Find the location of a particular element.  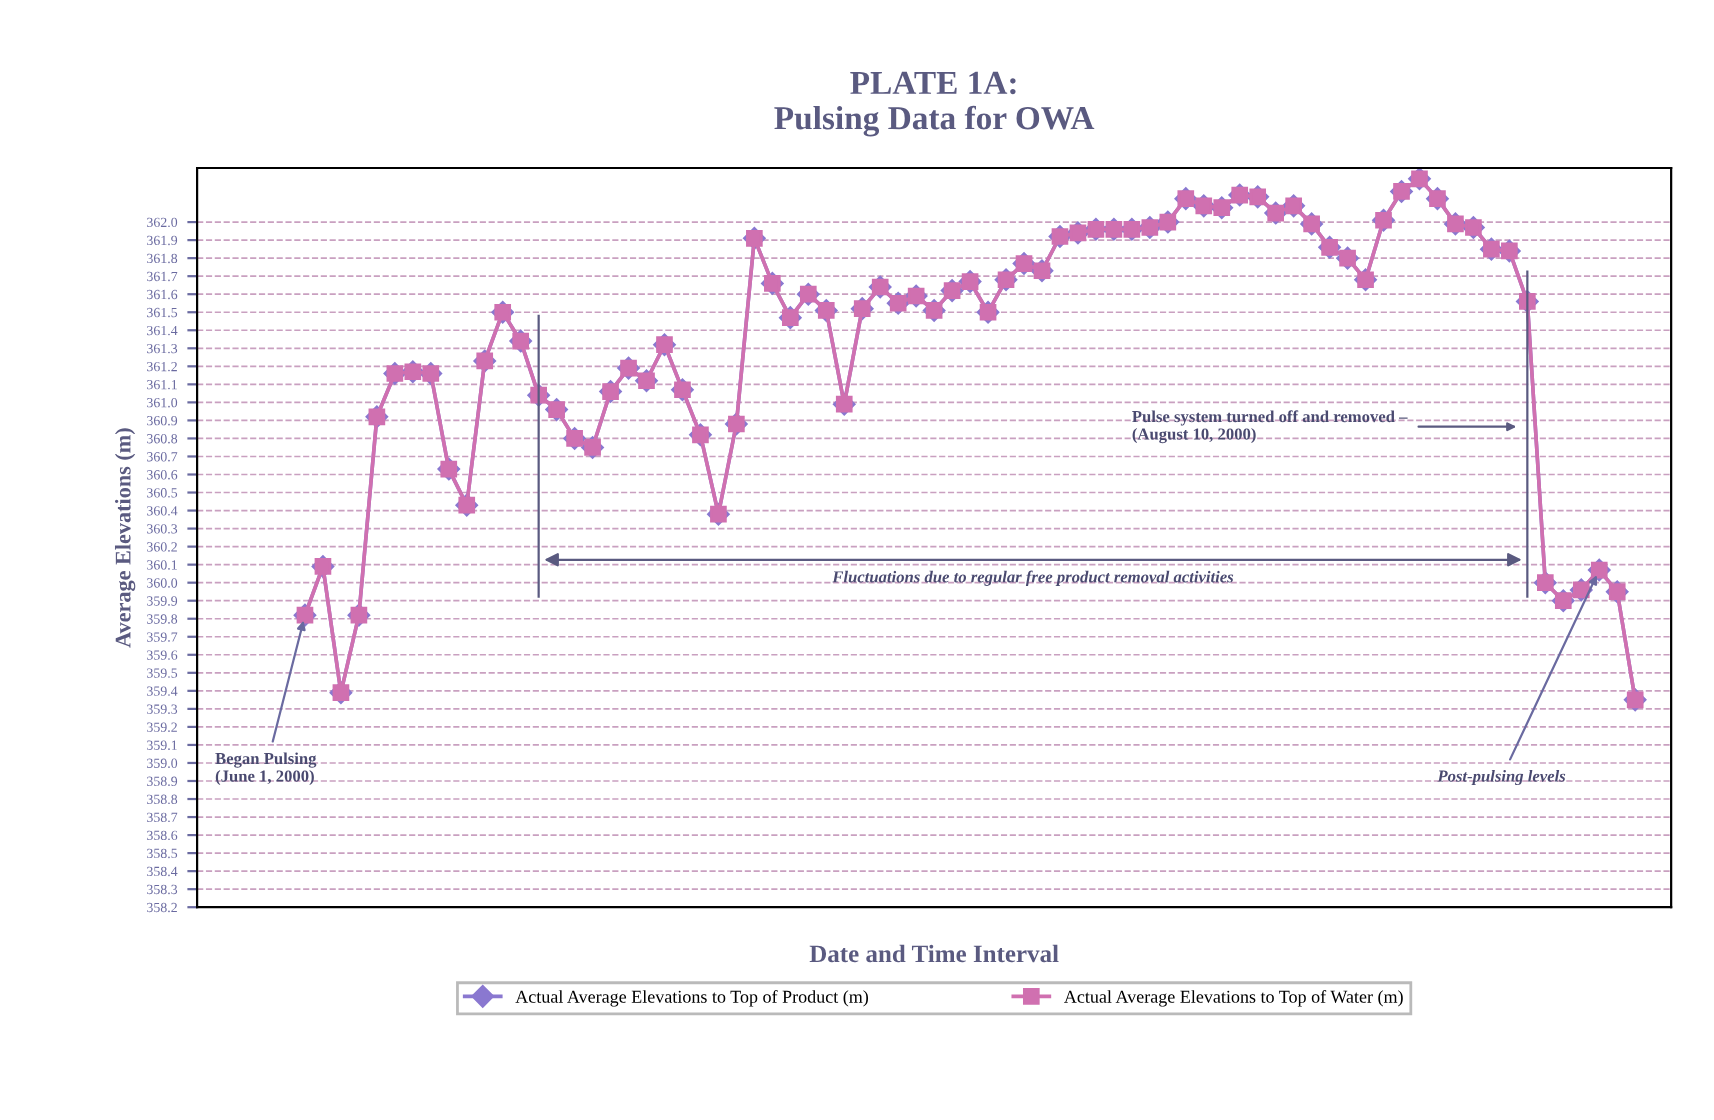

annotation: Began Pulsing (June 1, 2000) is located at coordinates (266, 769).